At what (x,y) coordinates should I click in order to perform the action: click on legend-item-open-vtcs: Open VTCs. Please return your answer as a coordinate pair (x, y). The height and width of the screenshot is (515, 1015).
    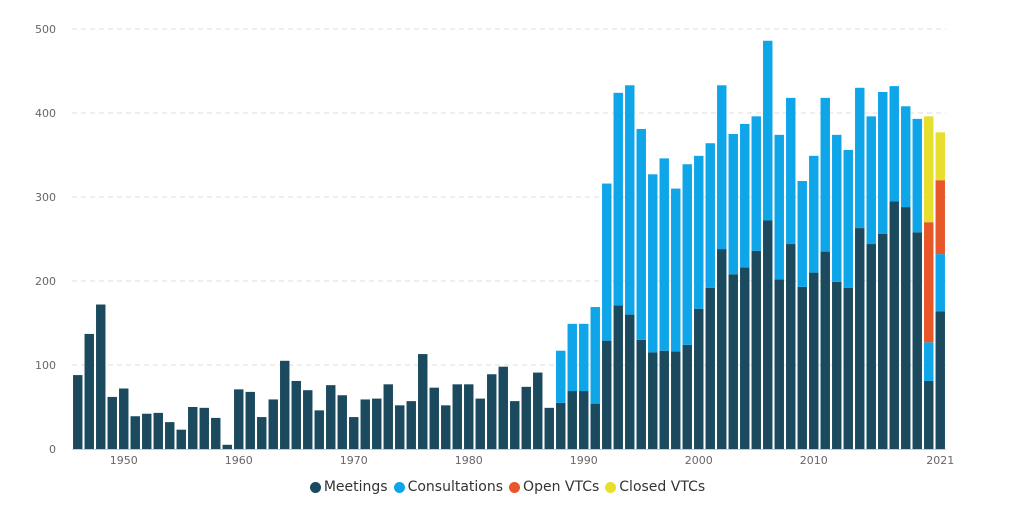
    Looking at the image, I should click on (554, 487).